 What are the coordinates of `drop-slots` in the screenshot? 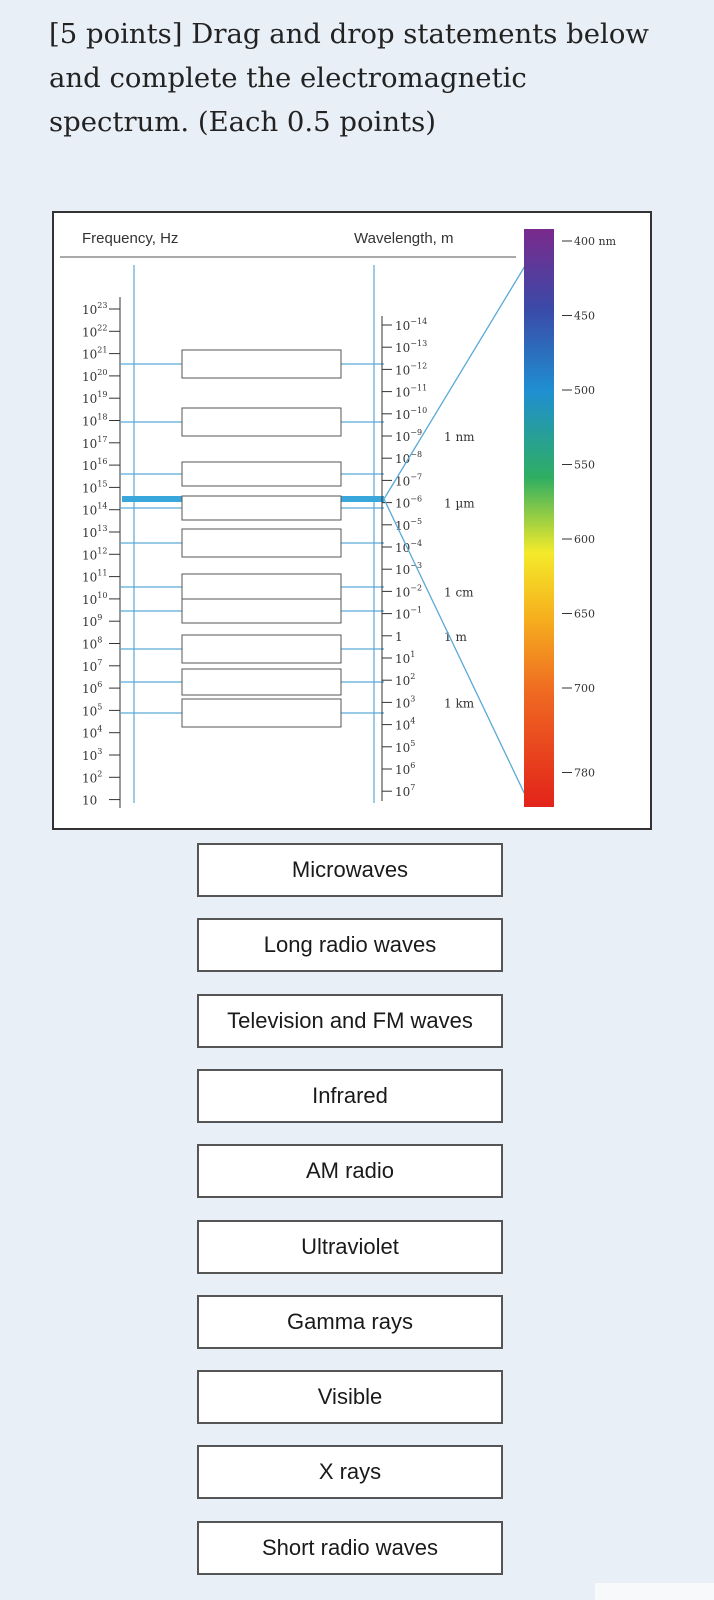 It's located at (261, 538).